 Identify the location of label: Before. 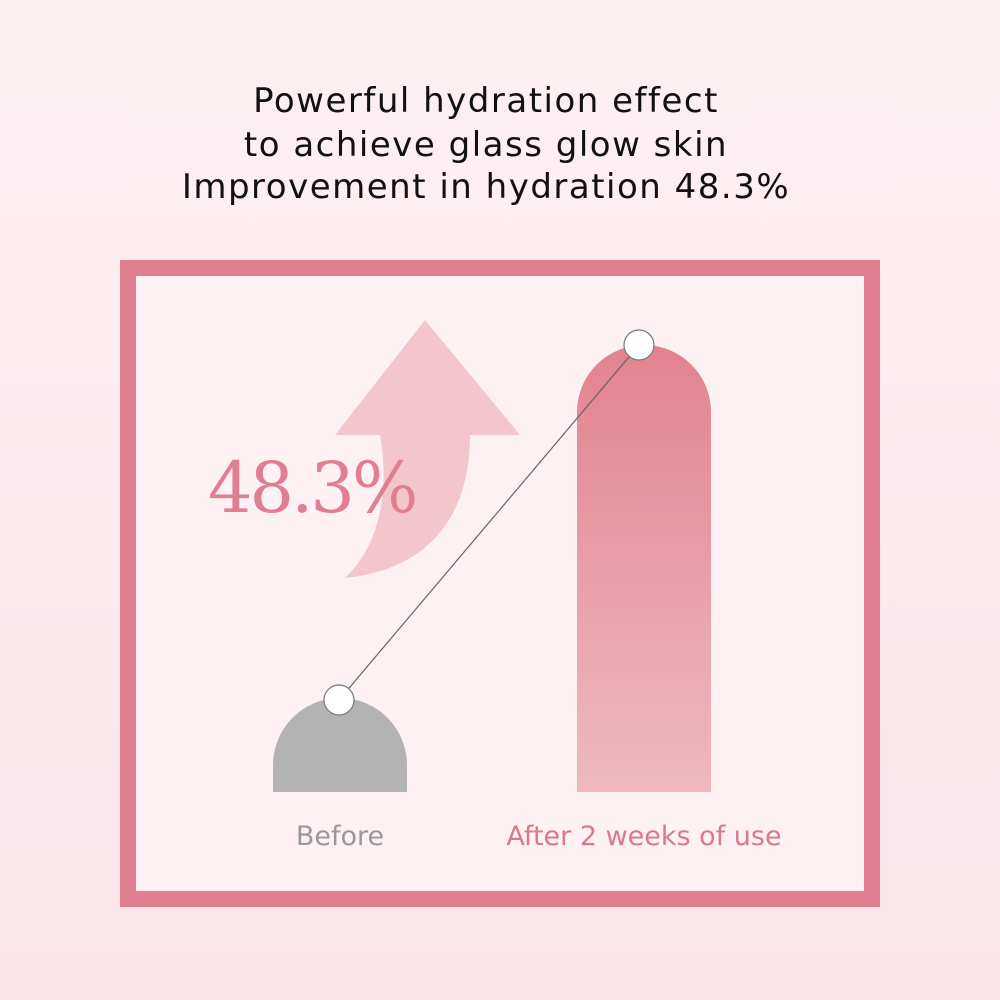
(340, 836).